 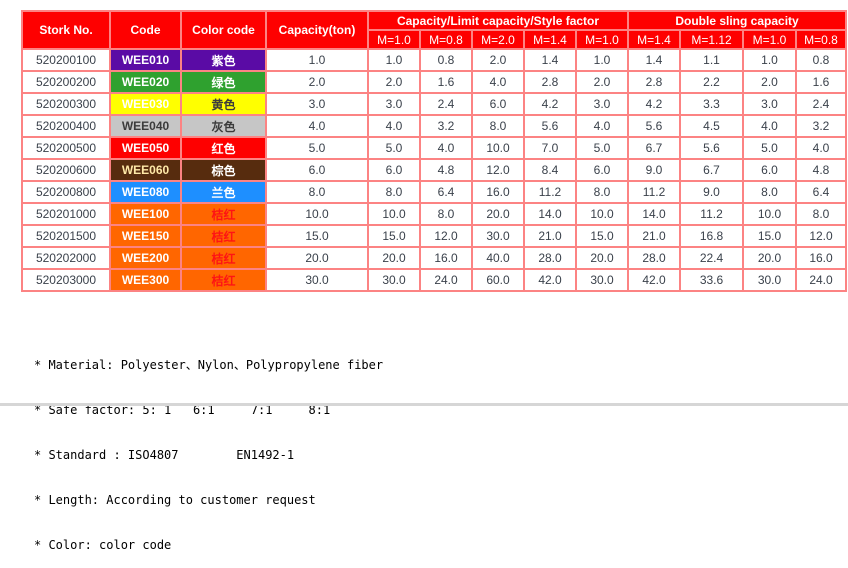 What do you see at coordinates (317, 104) in the screenshot?
I see `capacity-cell: 3.0` at bounding box center [317, 104].